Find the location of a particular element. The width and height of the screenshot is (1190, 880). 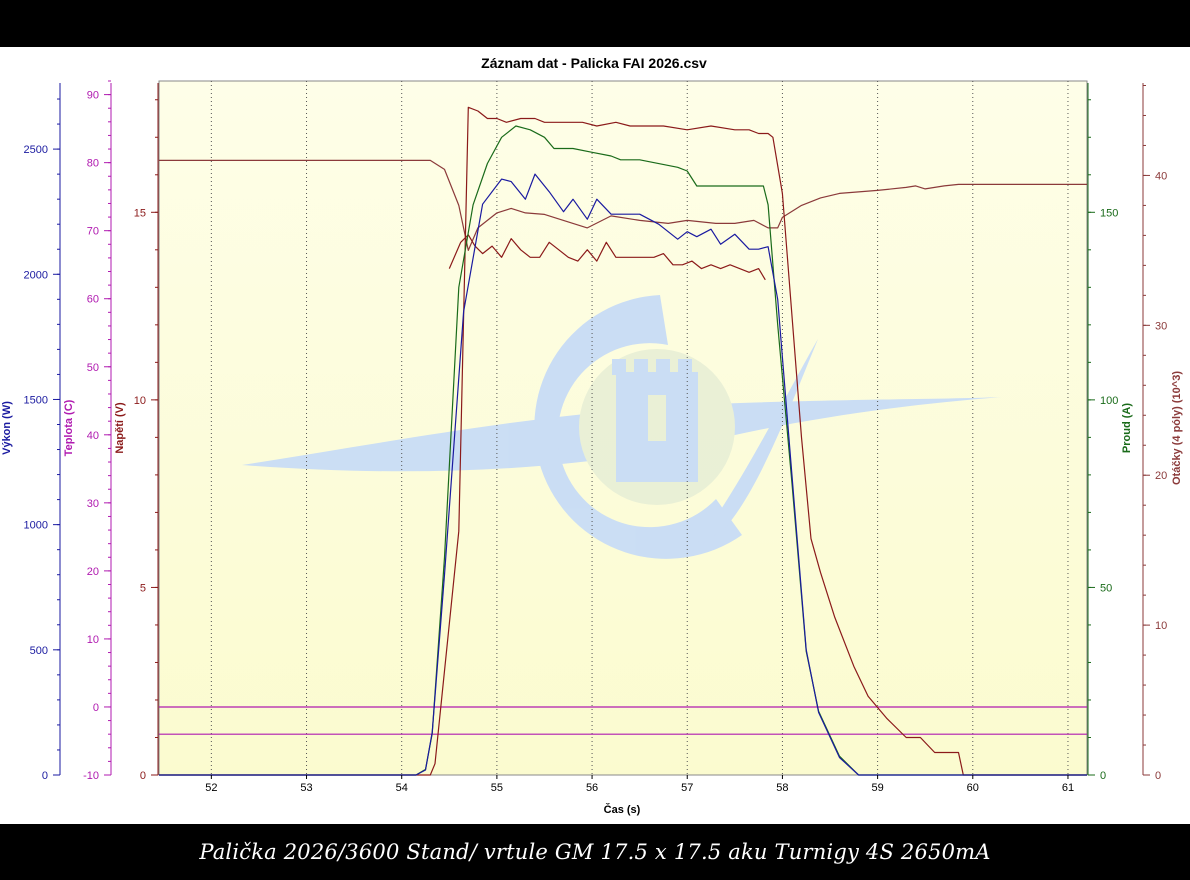

x-tick-label: 52 is located at coordinates (211, 788).